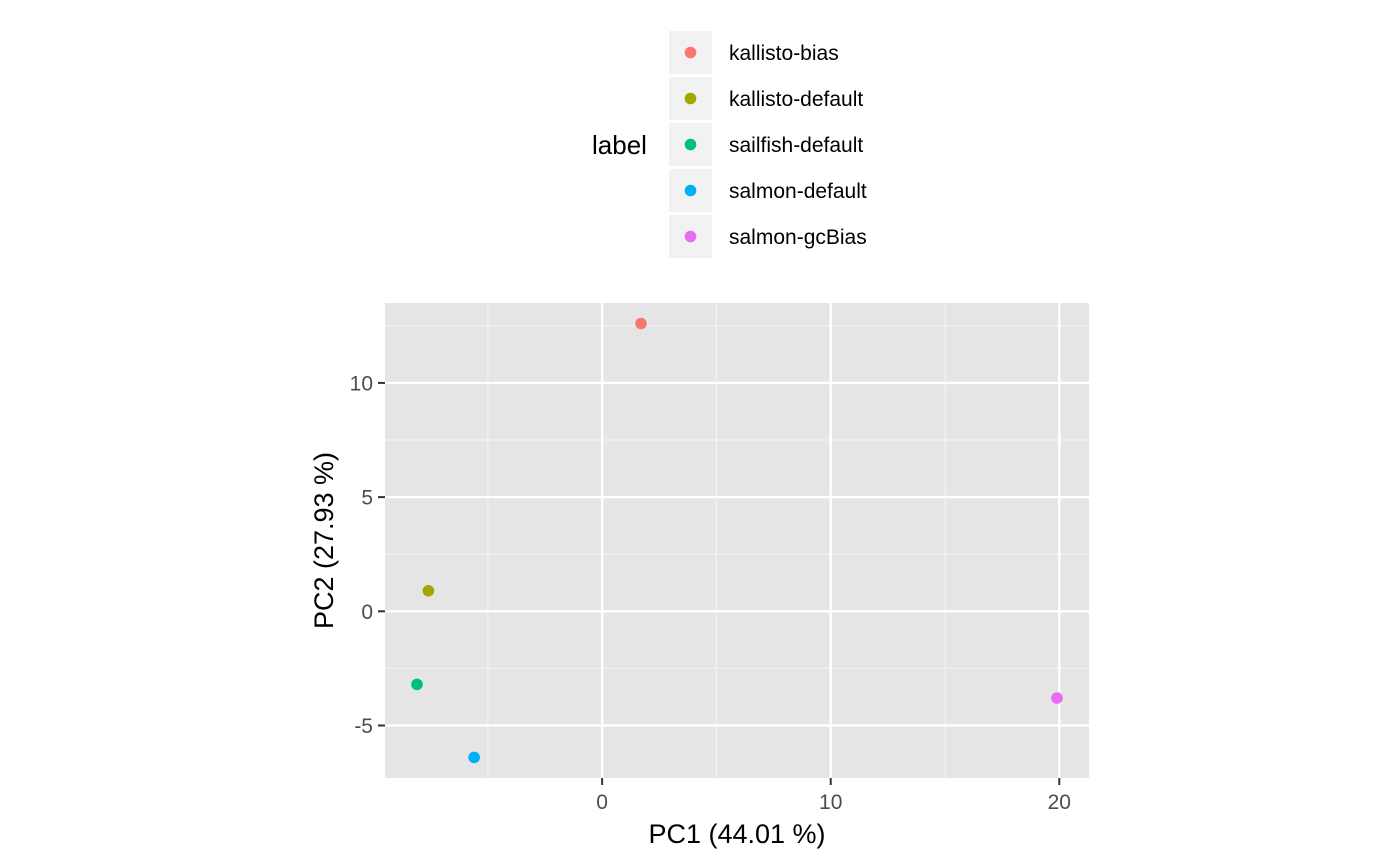 Image resolution: width=1400 pixels, height=865 pixels. What do you see at coordinates (324, 540) in the screenshot?
I see `y-axis-title: PC2 (27.93 %)` at bounding box center [324, 540].